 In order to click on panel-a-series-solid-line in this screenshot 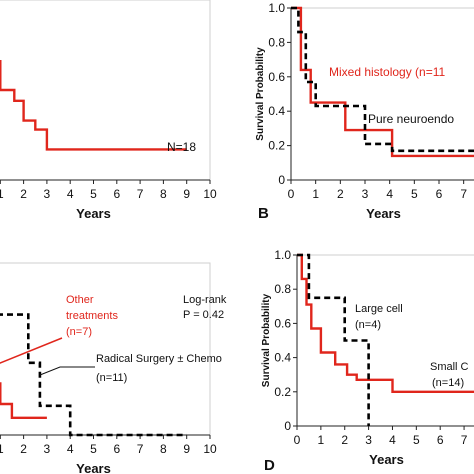, I will do `click(93, 105)`.